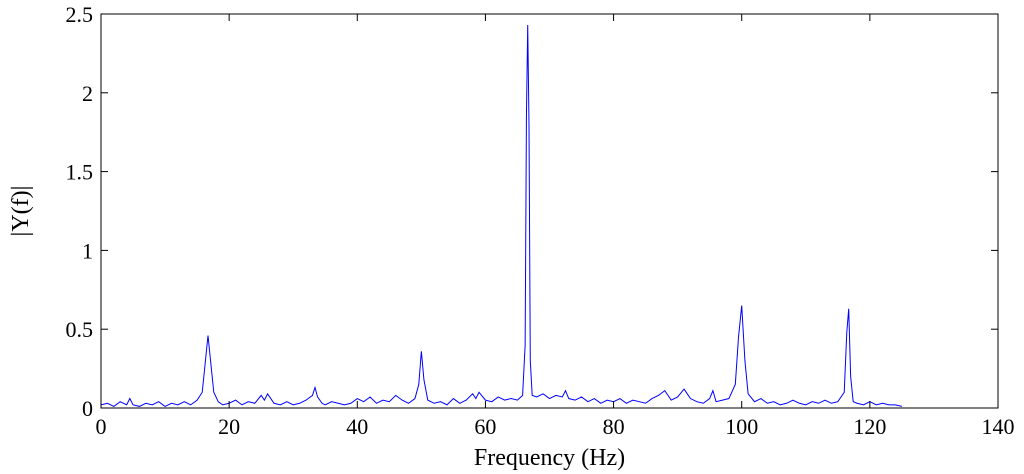 The height and width of the screenshot is (474, 1024). What do you see at coordinates (87, 408) in the screenshot?
I see `y-tick-label: 0` at bounding box center [87, 408].